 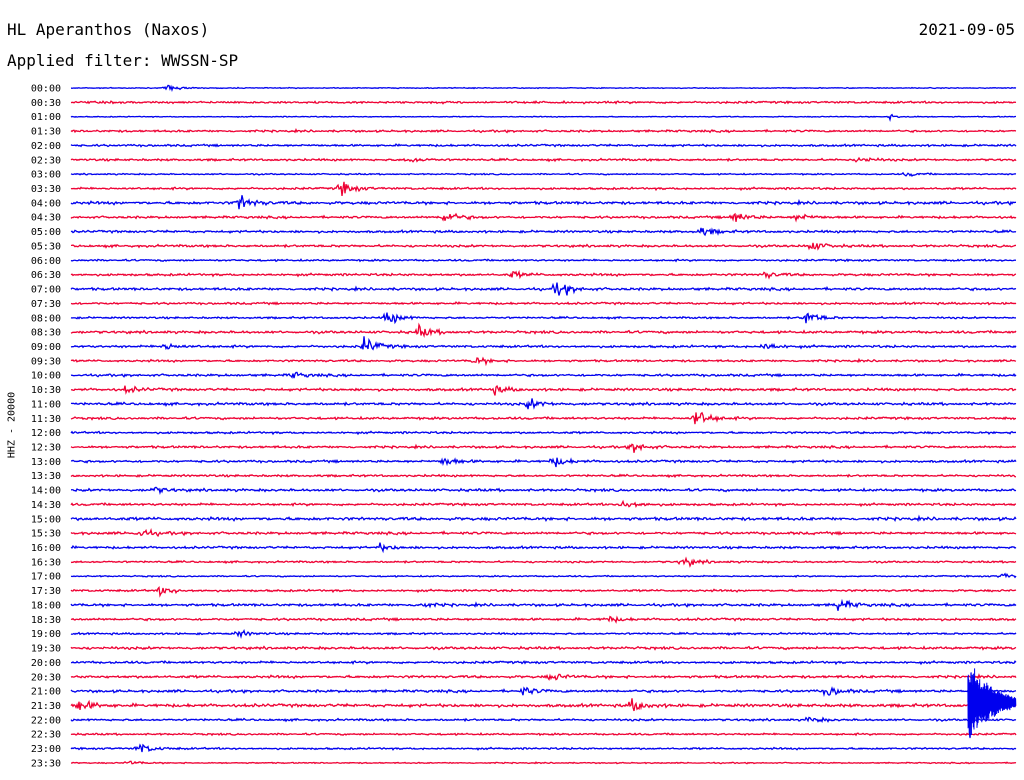 What do you see at coordinates (46, 290) in the screenshot?
I see `hour-label: 07:00` at bounding box center [46, 290].